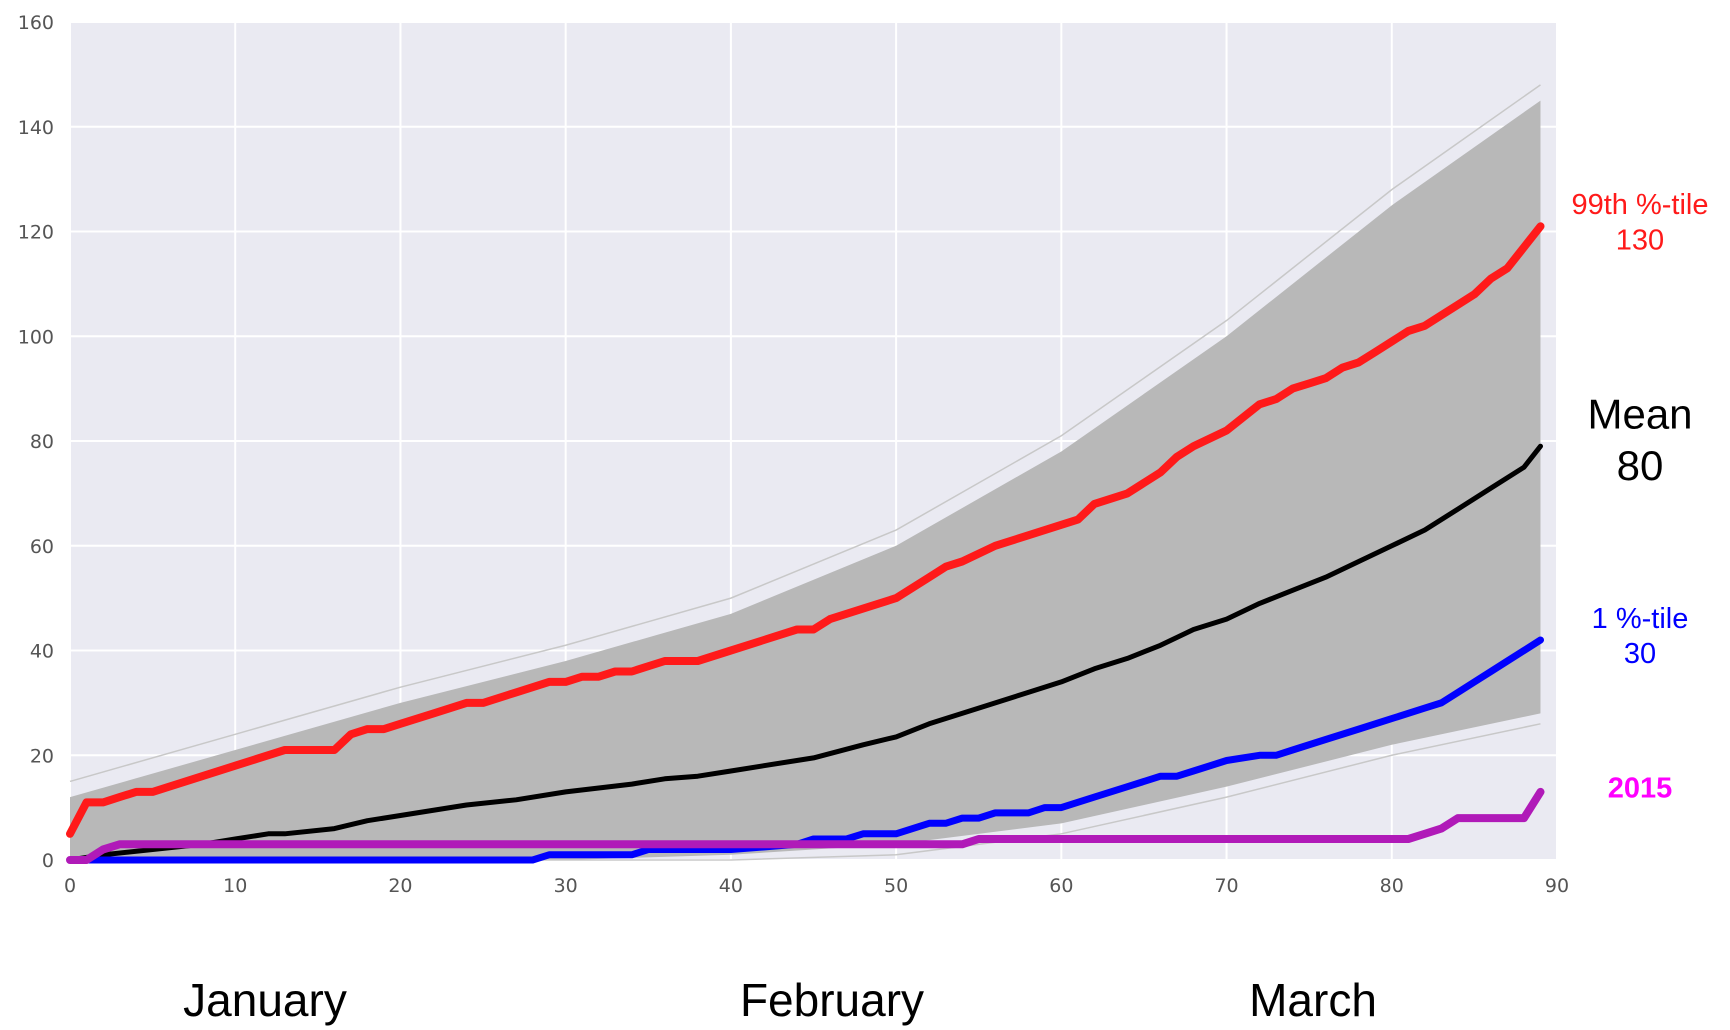 The image size is (1730, 1030). What do you see at coordinates (1640, 619) in the screenshot?
I see `annotation-1-tile-line: 1 %-tile` at bounding box center [1640, 619].